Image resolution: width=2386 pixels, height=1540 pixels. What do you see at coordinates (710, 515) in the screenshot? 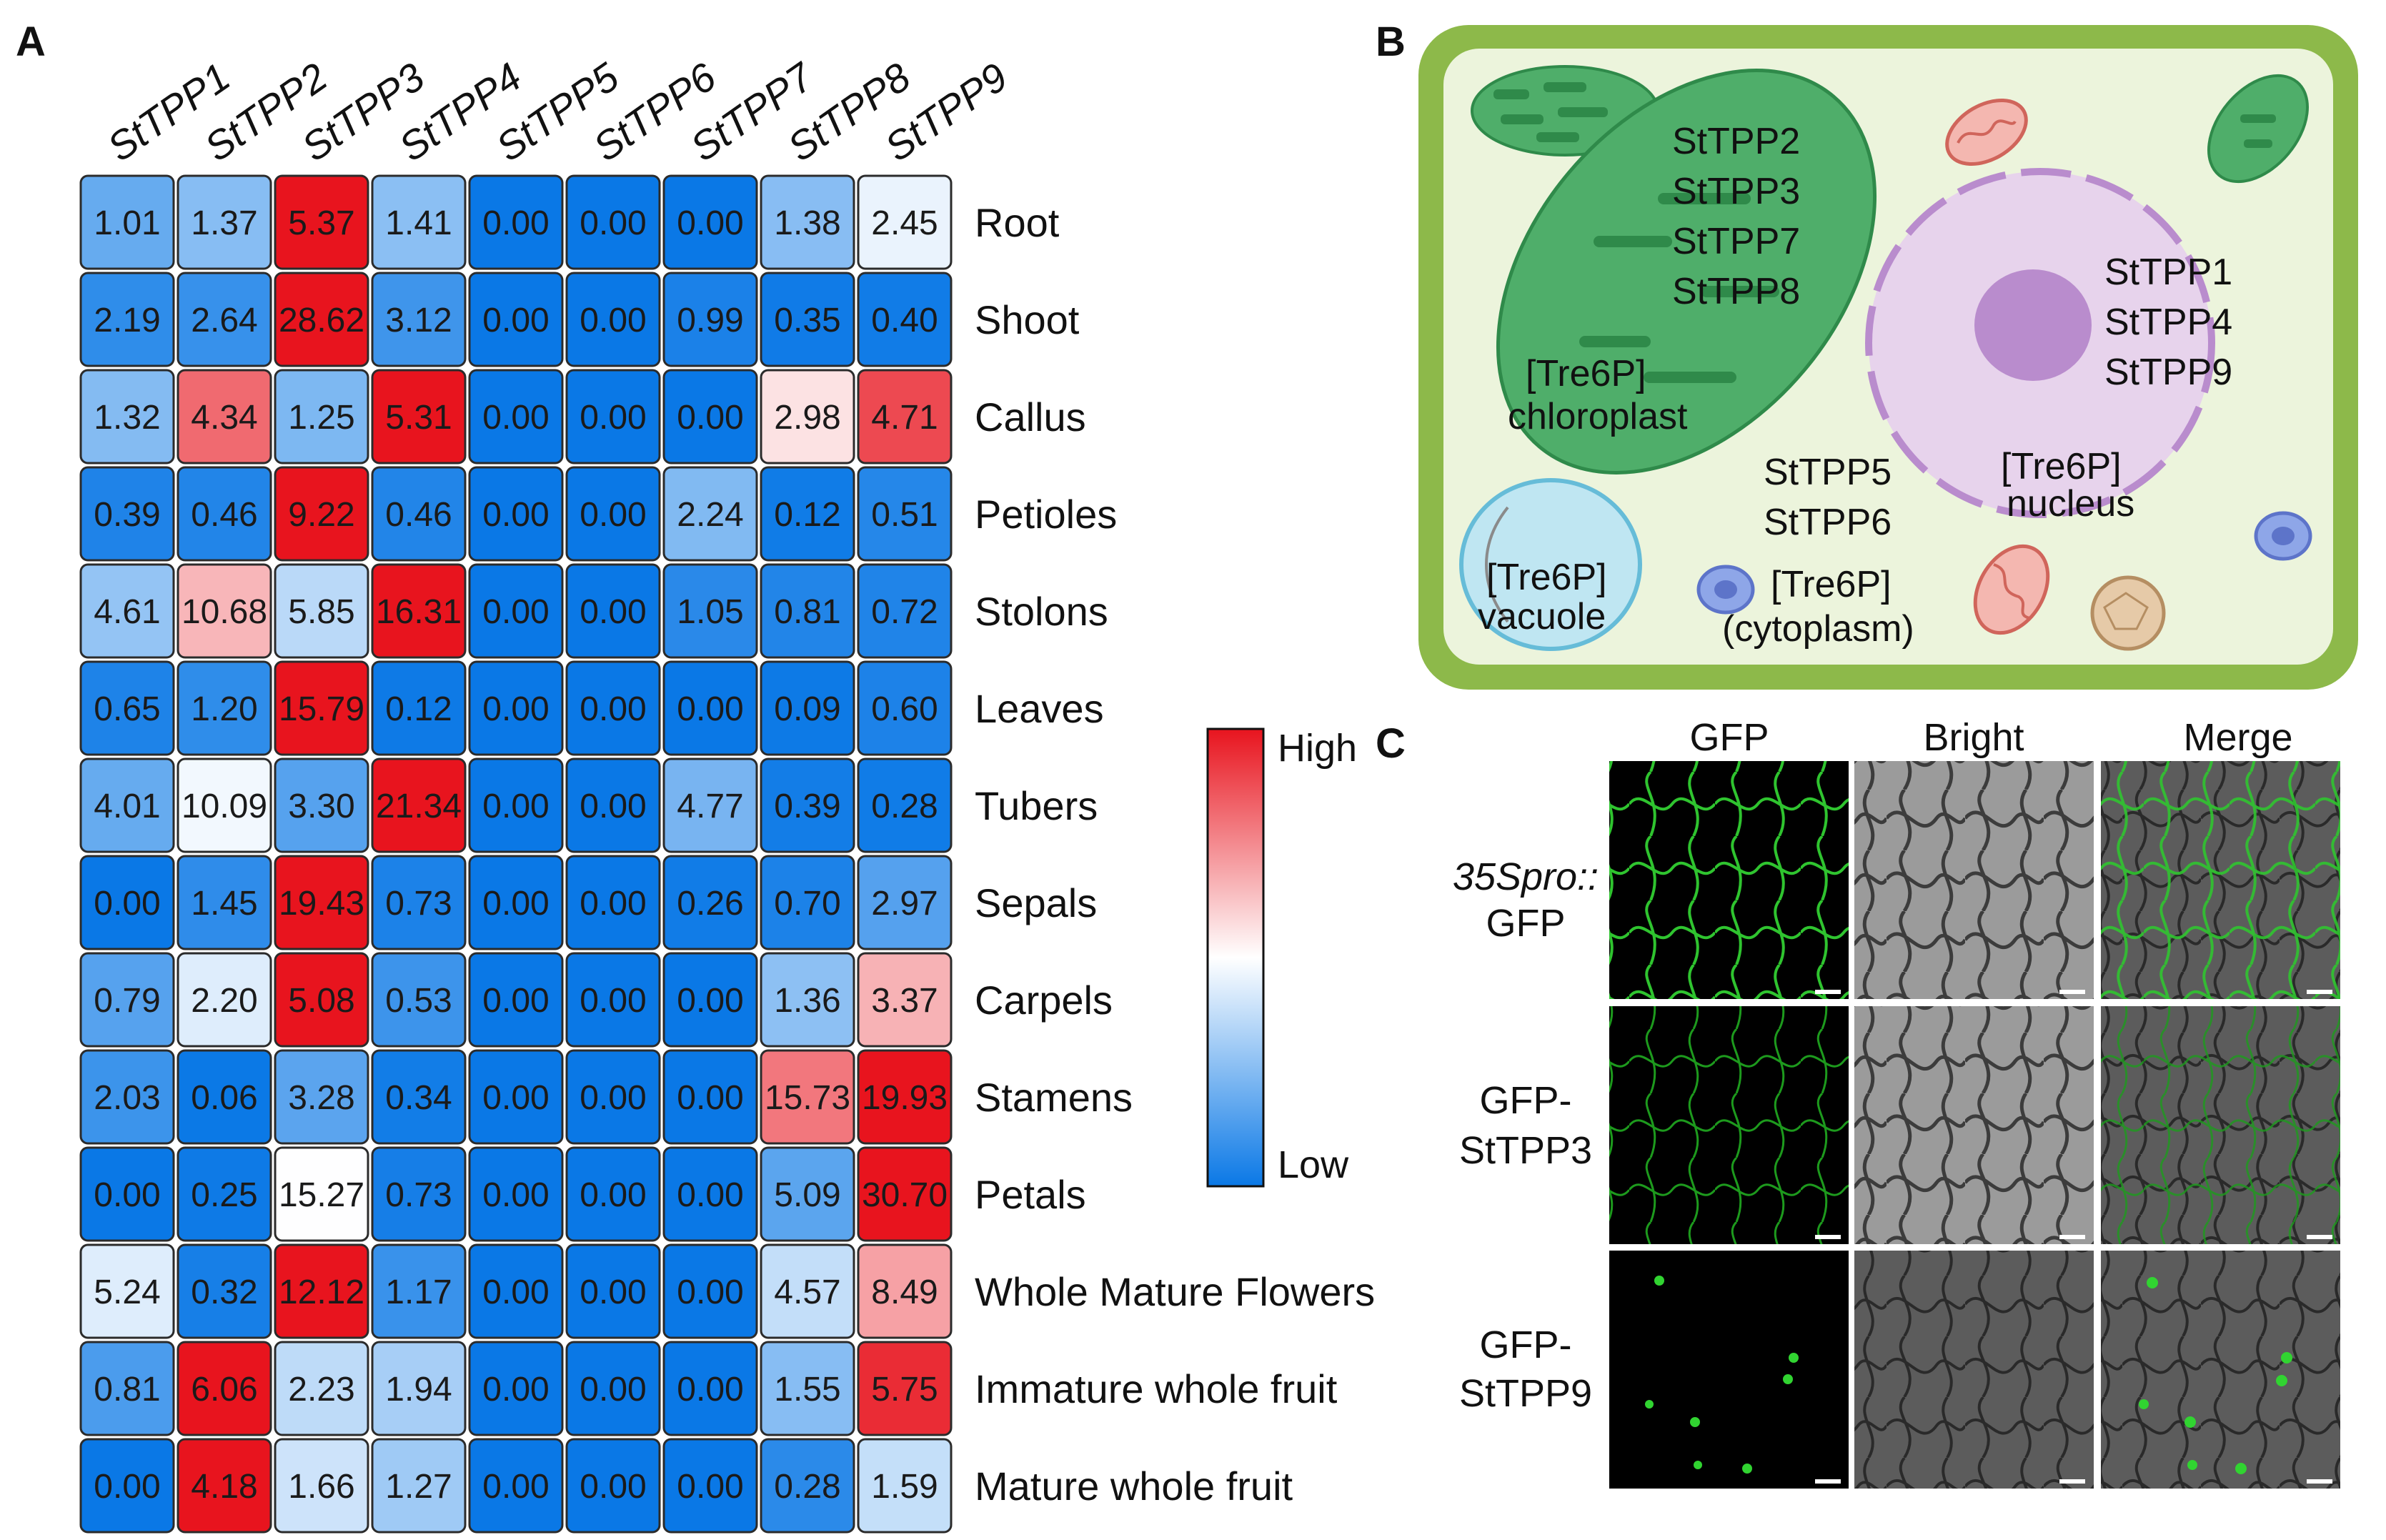
I see `heatmap-cell-value: 2.24` at bounding box center [710, 515].